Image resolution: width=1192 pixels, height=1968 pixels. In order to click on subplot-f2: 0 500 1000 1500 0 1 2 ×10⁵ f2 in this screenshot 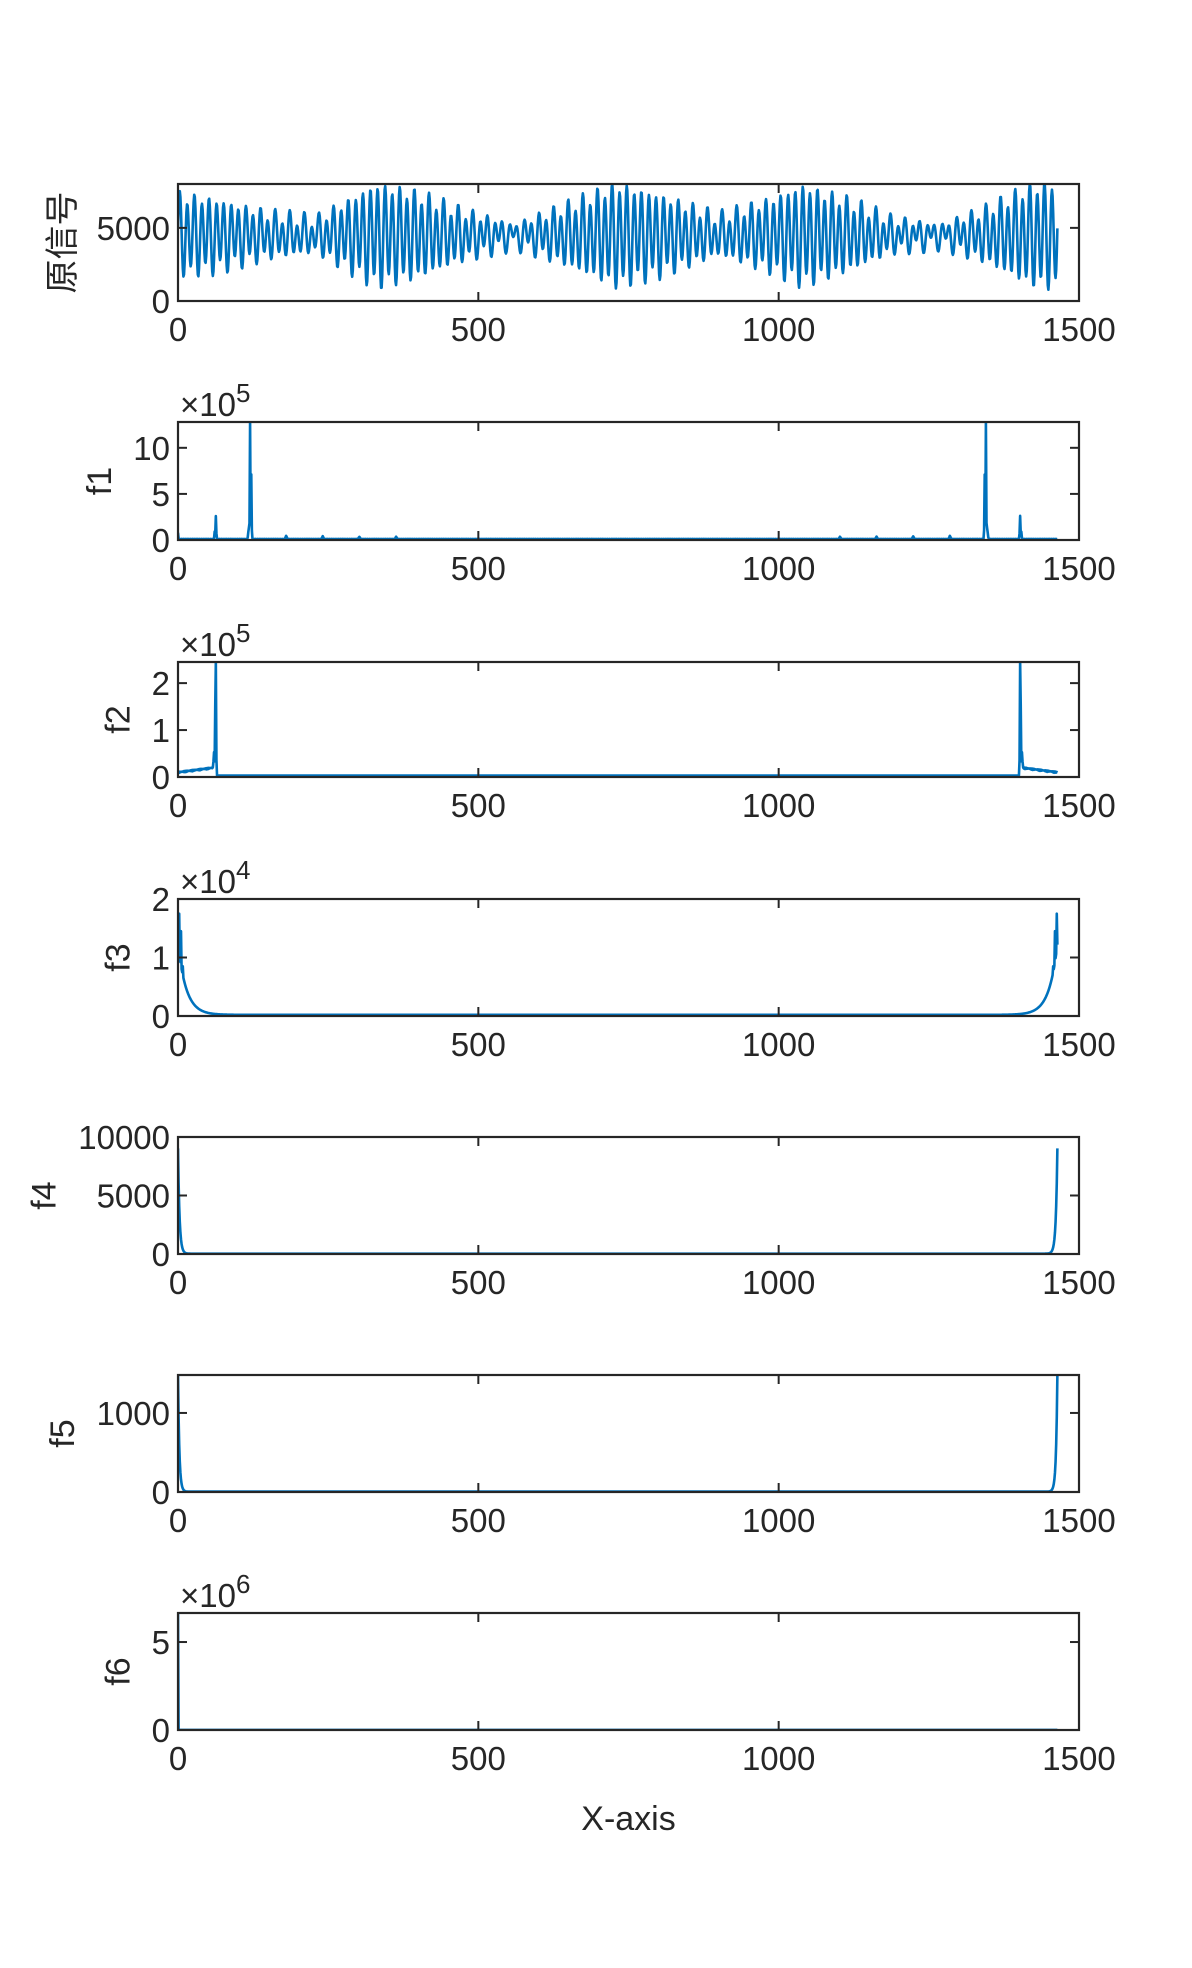, I will do `click(608, 721)`.